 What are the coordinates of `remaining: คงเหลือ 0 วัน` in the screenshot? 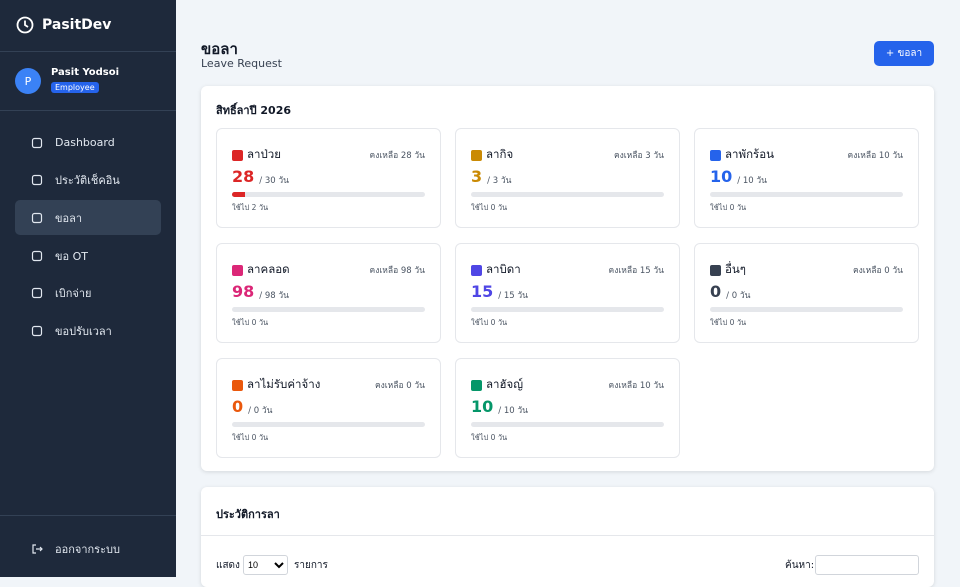 It's located at (877, 271).